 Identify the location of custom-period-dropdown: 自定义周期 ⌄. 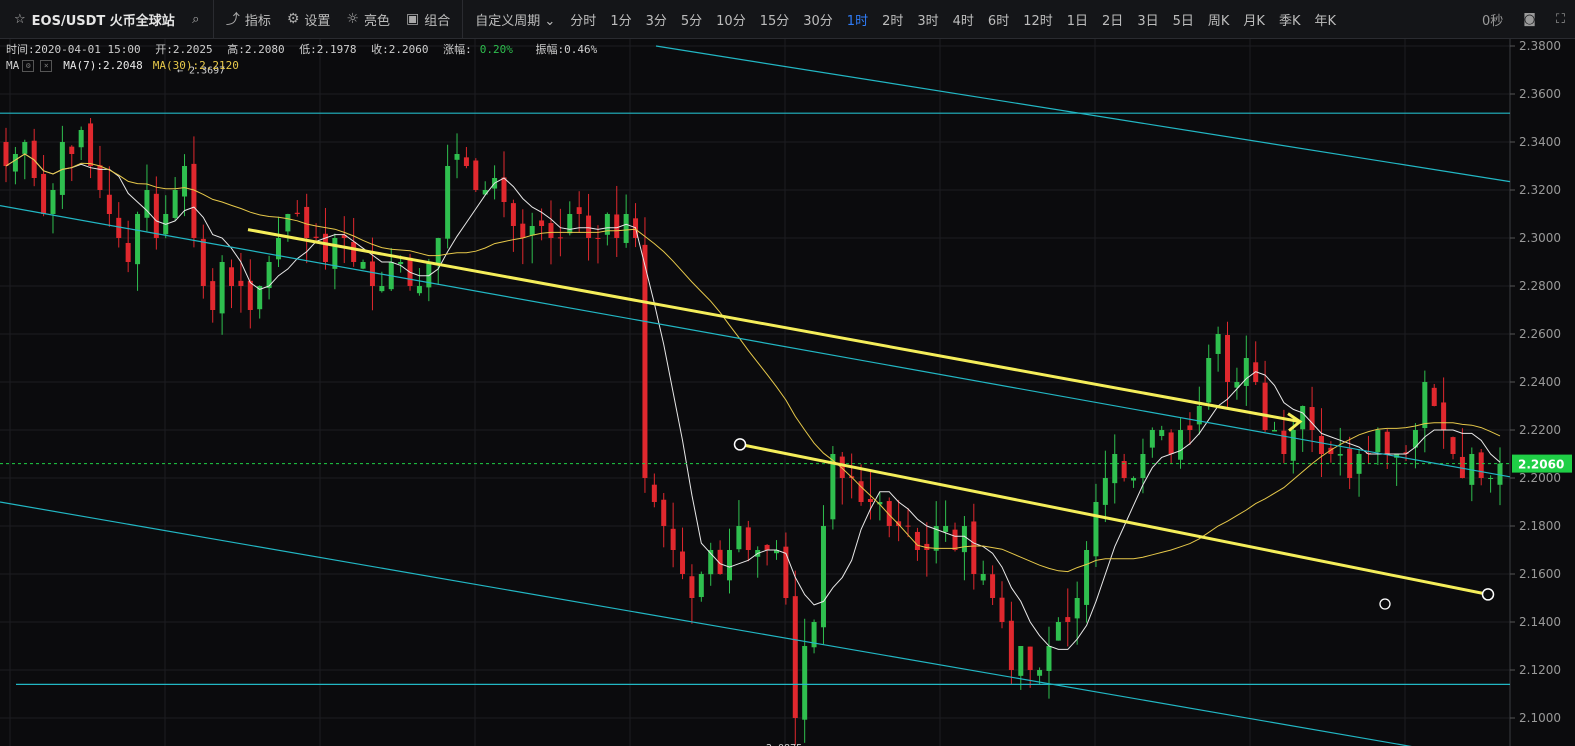
(515, 19).